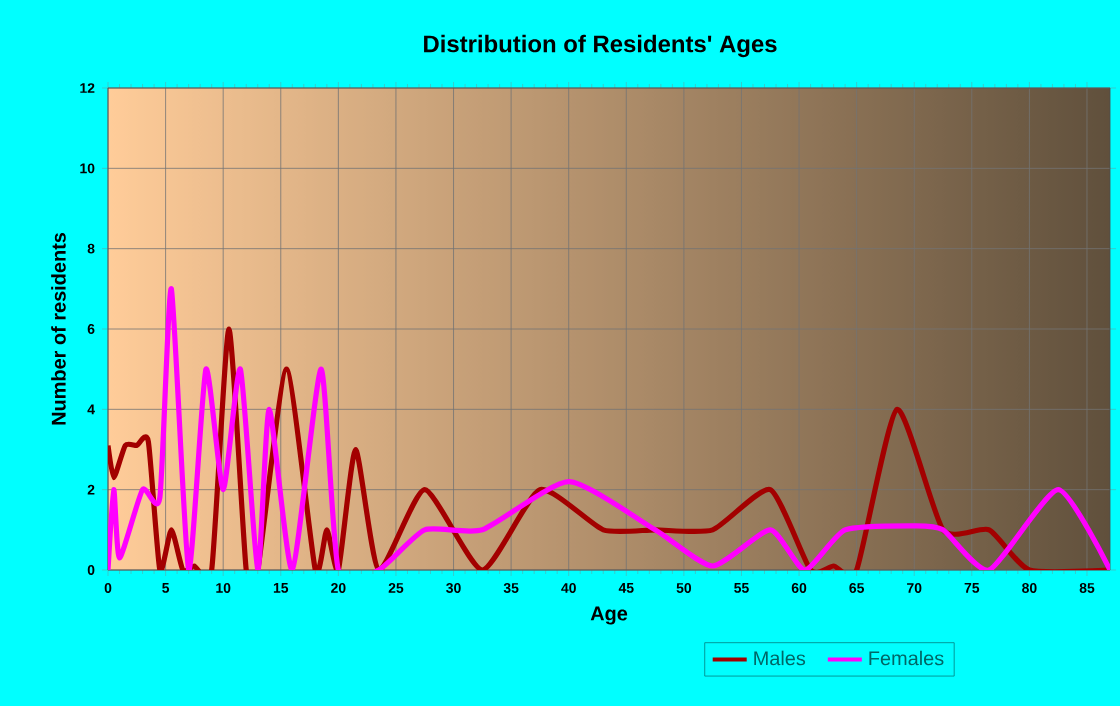  Describe the element at coordinates (906, 658) in the screenshot. I see `legend-label: Females` at that location.